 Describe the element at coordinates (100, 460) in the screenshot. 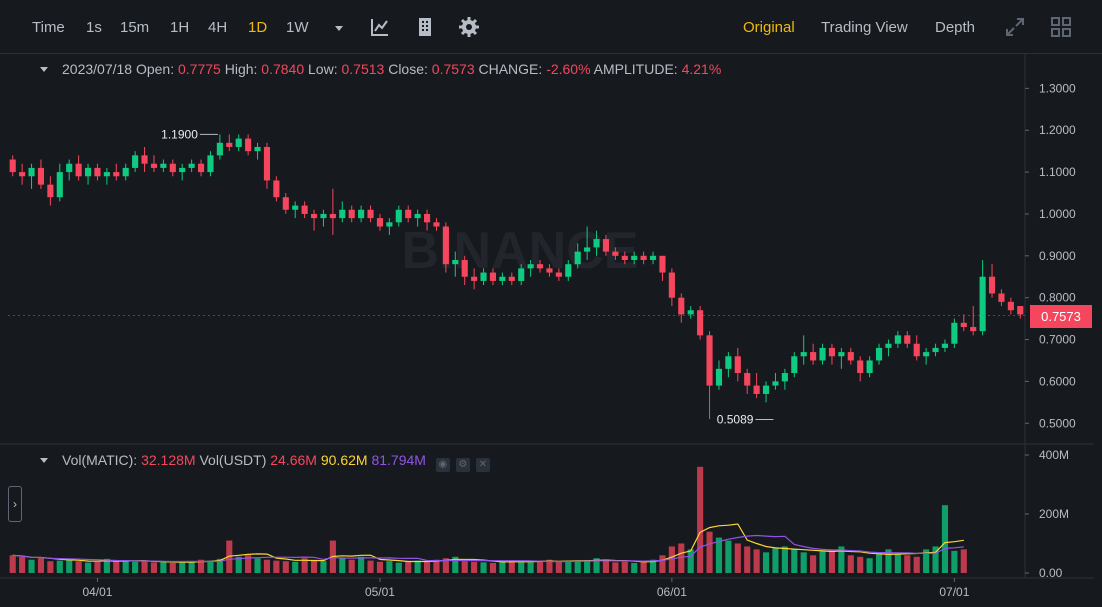

I see `vol-matic-label: Vol(MATIC):` at that location.